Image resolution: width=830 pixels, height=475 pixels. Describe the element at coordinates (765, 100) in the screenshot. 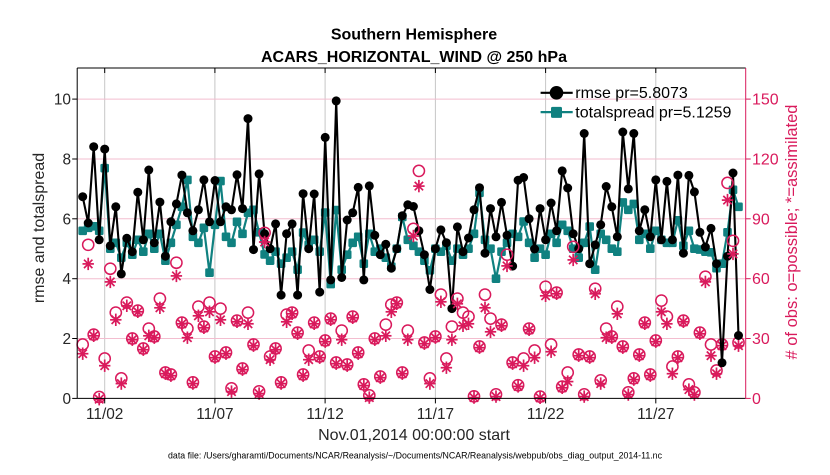

I see `svg-text: 150` at that location.